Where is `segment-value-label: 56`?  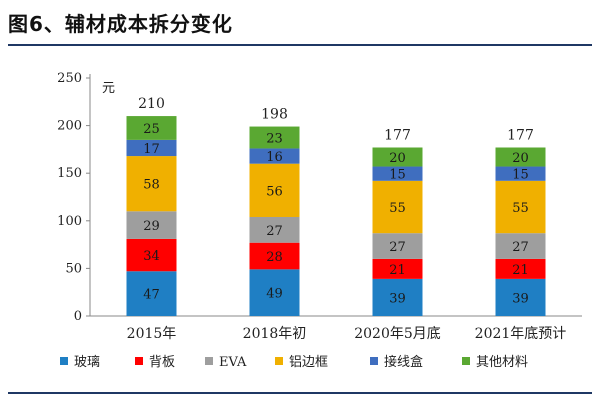
segment-value-label: 56 is located at coordinates (274, 191).